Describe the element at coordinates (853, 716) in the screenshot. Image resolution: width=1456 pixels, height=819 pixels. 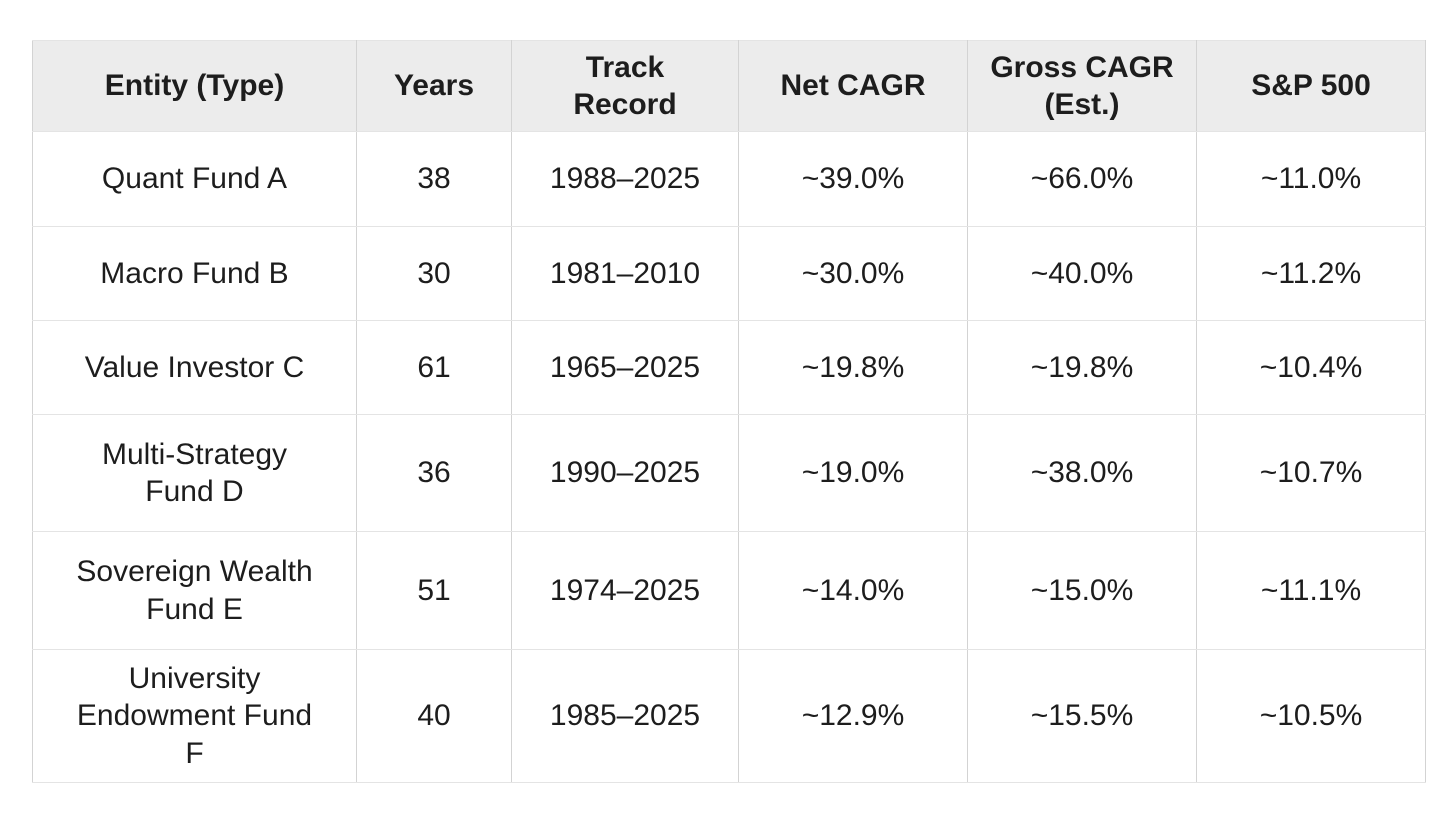
I see `cell-net-cagr: ~12.9%` at that location.